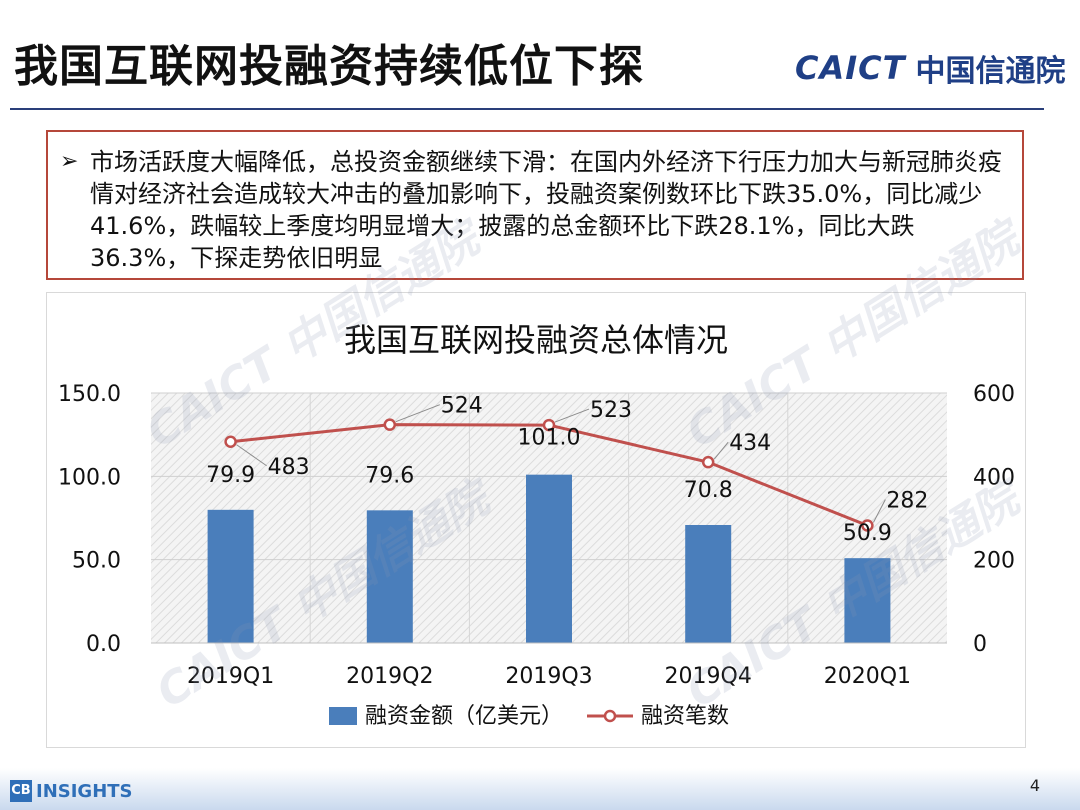  I want to click on y-left-tick-label: 150.0, so click(89, 394).